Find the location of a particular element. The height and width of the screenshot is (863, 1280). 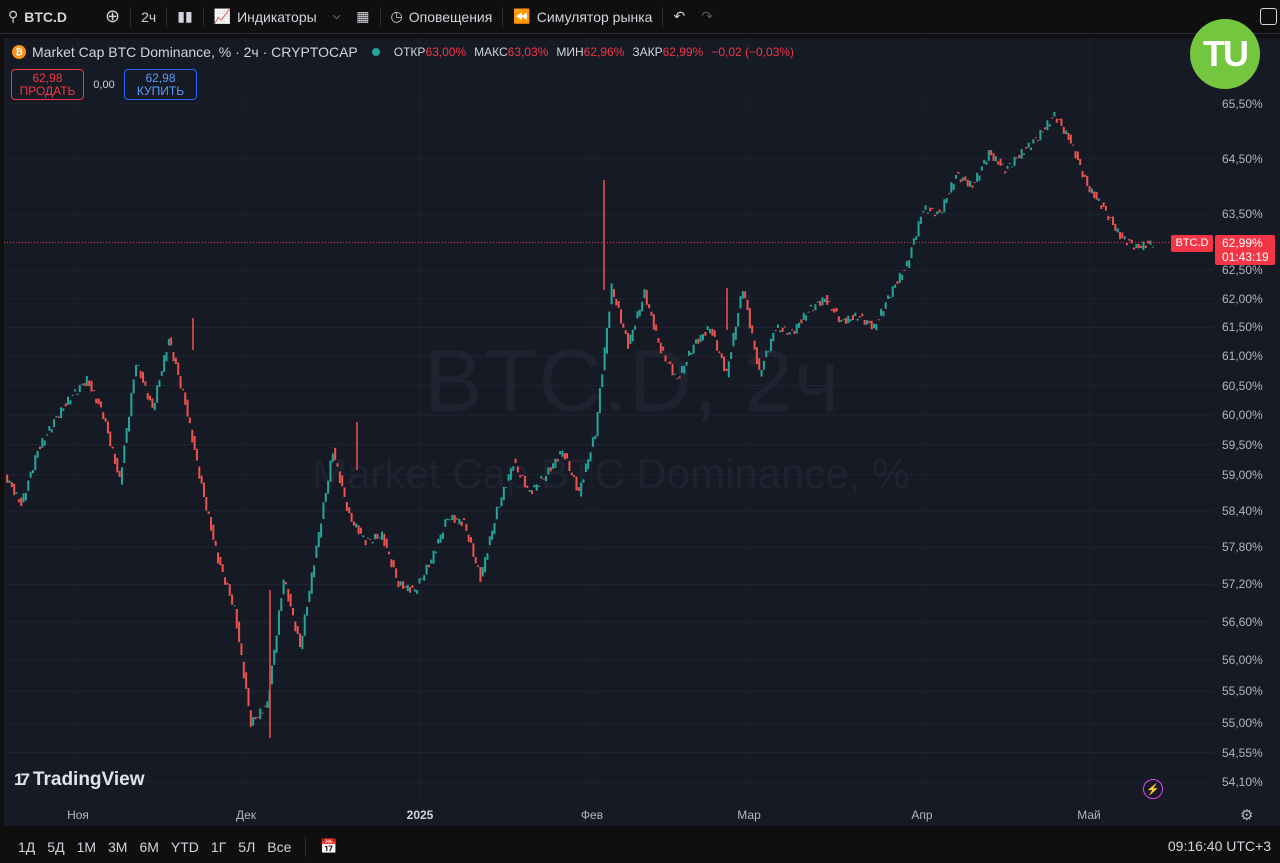

replay-button: ⏪ Симулятор рынка is located at coordinates (582, 17).